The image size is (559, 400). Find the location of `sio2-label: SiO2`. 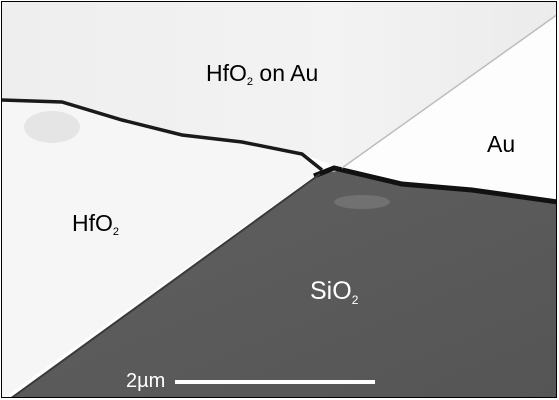

sio2-label: SiO2 is located at coordinates (334, 292).